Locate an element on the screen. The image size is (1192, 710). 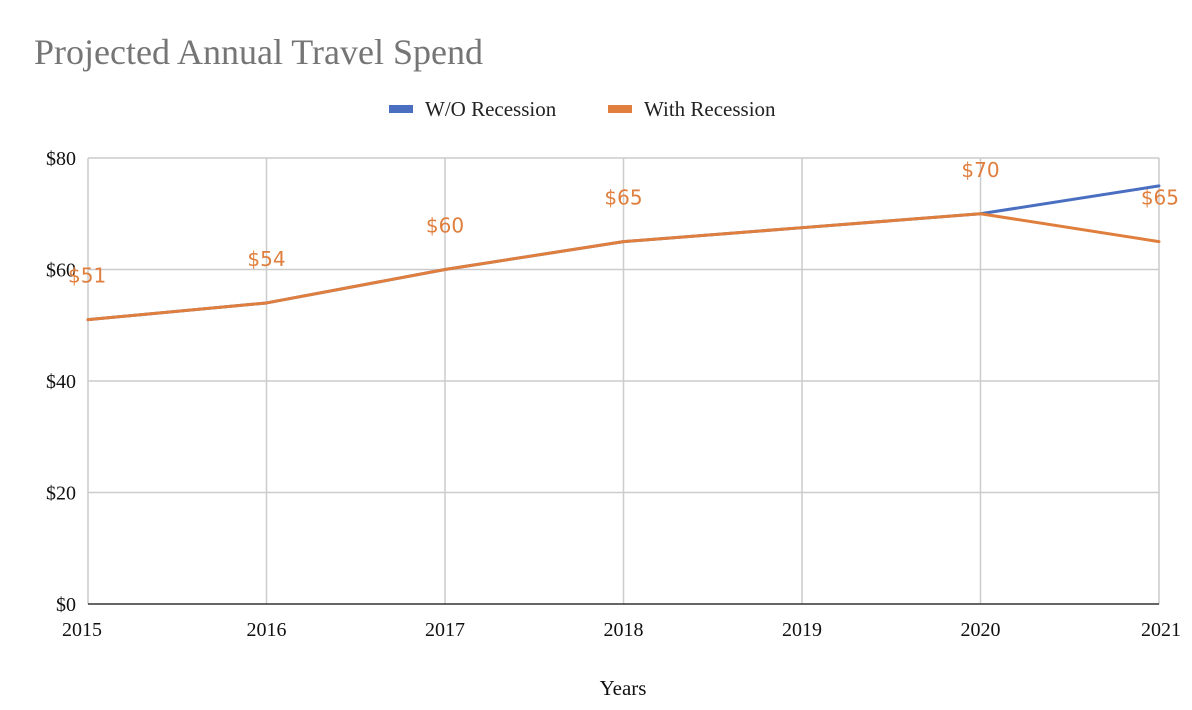
x-tick-label: 2017 is located at coordinates (445, 630).